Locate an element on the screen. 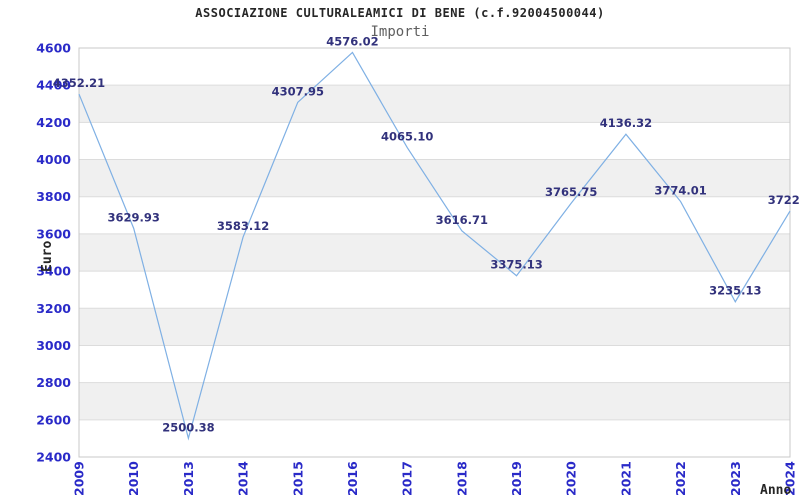 Image resolution: width=800 pixels, height=500 pixels. data-point-label: 4136.32 is located at coordinates (626, 123).